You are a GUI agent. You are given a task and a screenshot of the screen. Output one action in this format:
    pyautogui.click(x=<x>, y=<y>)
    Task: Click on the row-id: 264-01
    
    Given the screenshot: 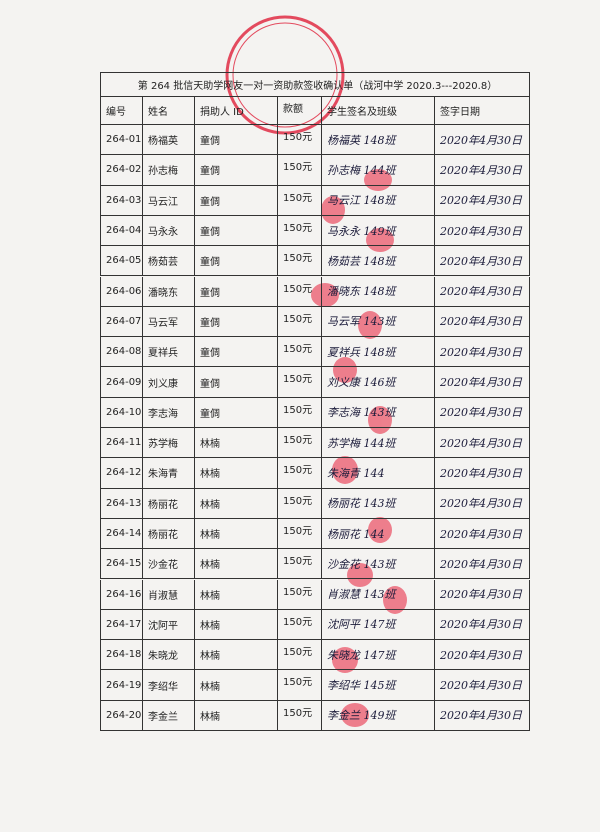 What is the action you would take?
    pyautogui.click(x=121, y=140)
    